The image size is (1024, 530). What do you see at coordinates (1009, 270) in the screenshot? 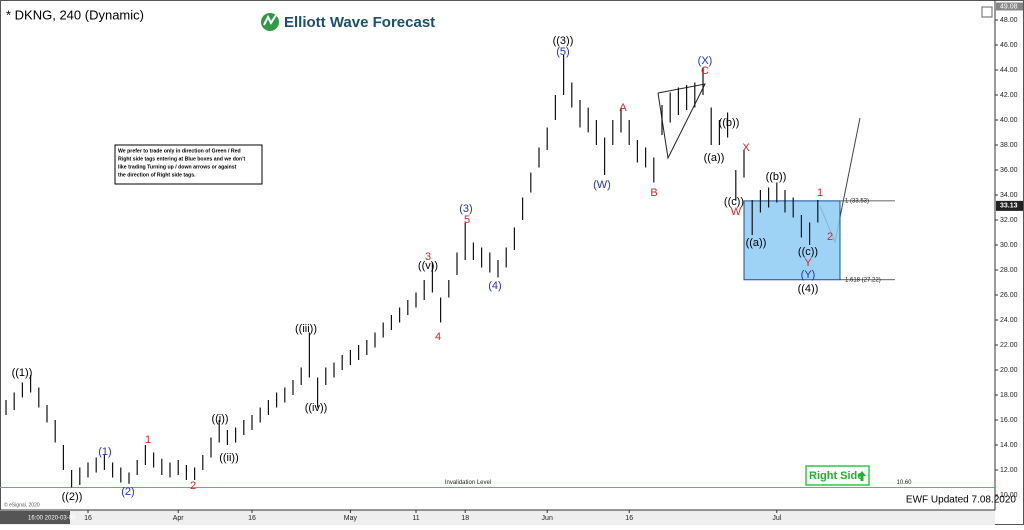
I see `y-tick-label: 28.00` at bounding box center [1009, 270].